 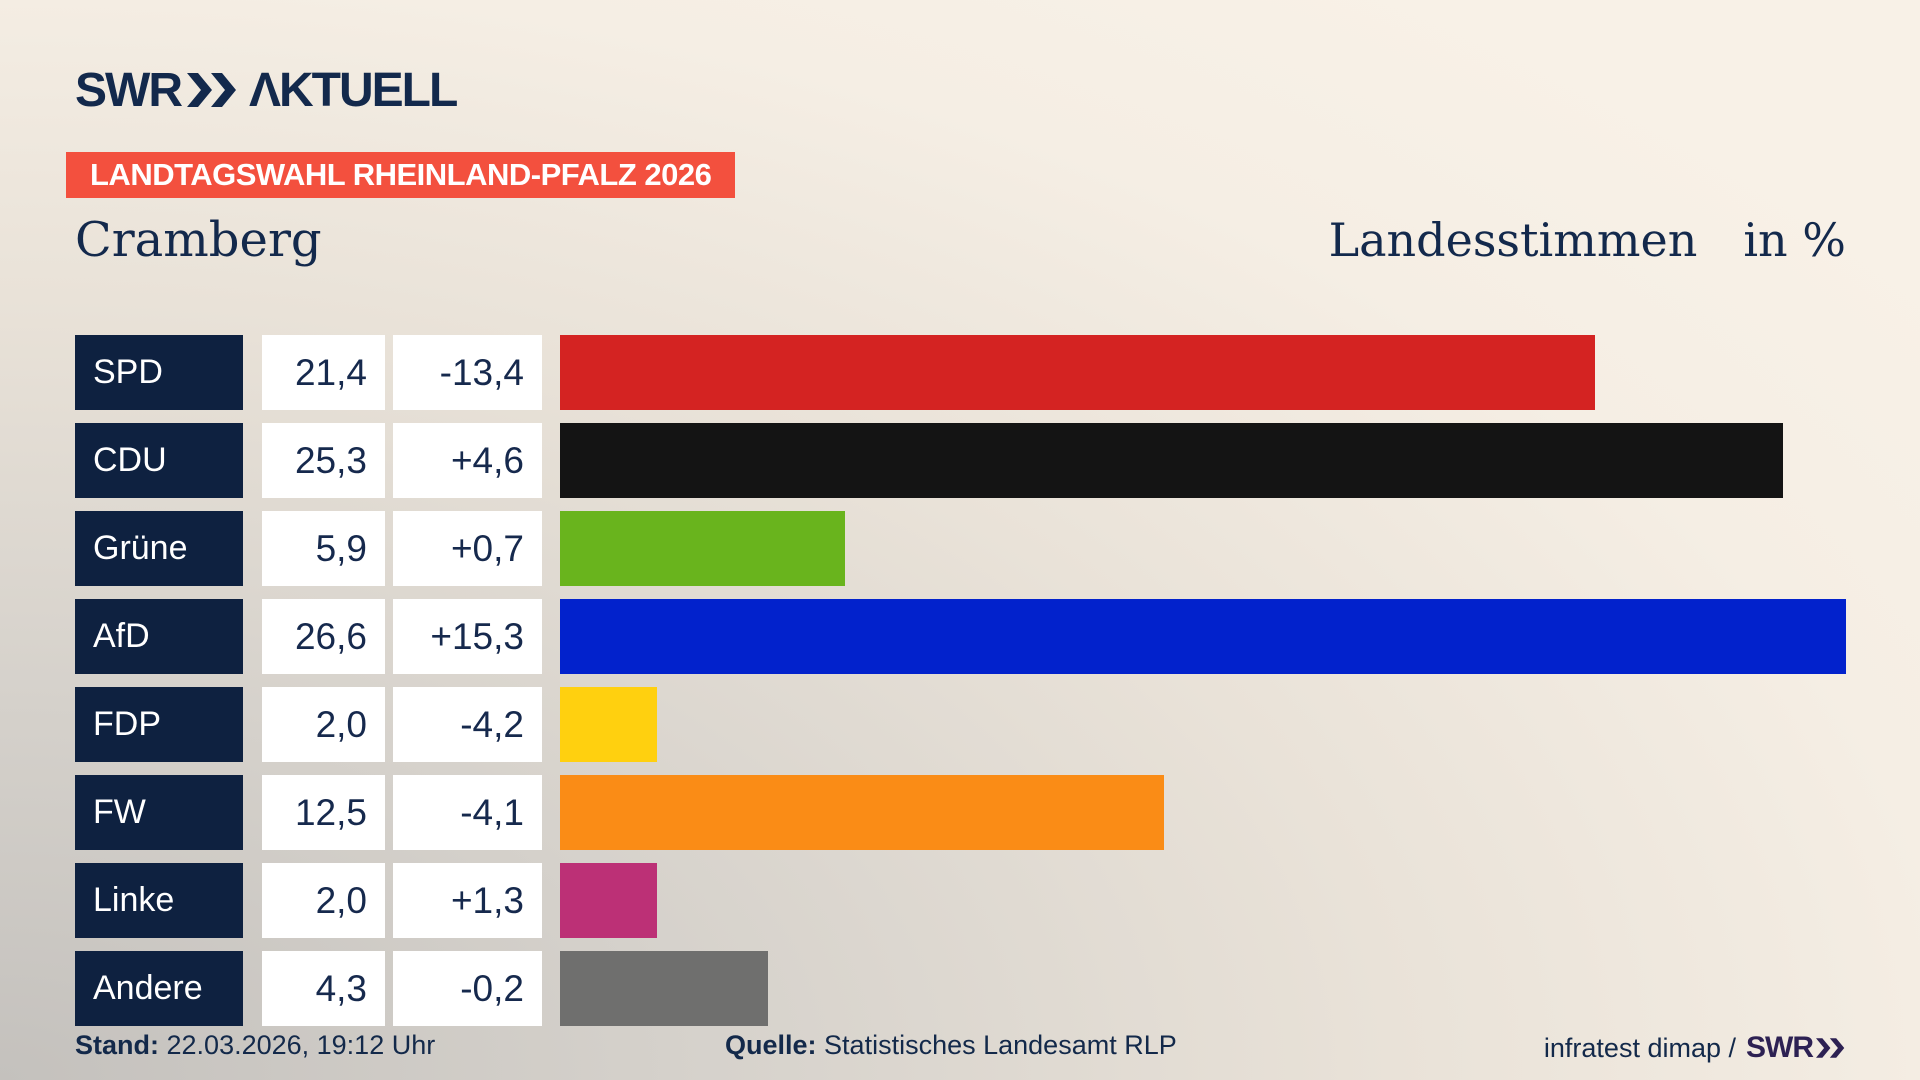 I want to click on party-label: Andere, so click(x=159, y=988).